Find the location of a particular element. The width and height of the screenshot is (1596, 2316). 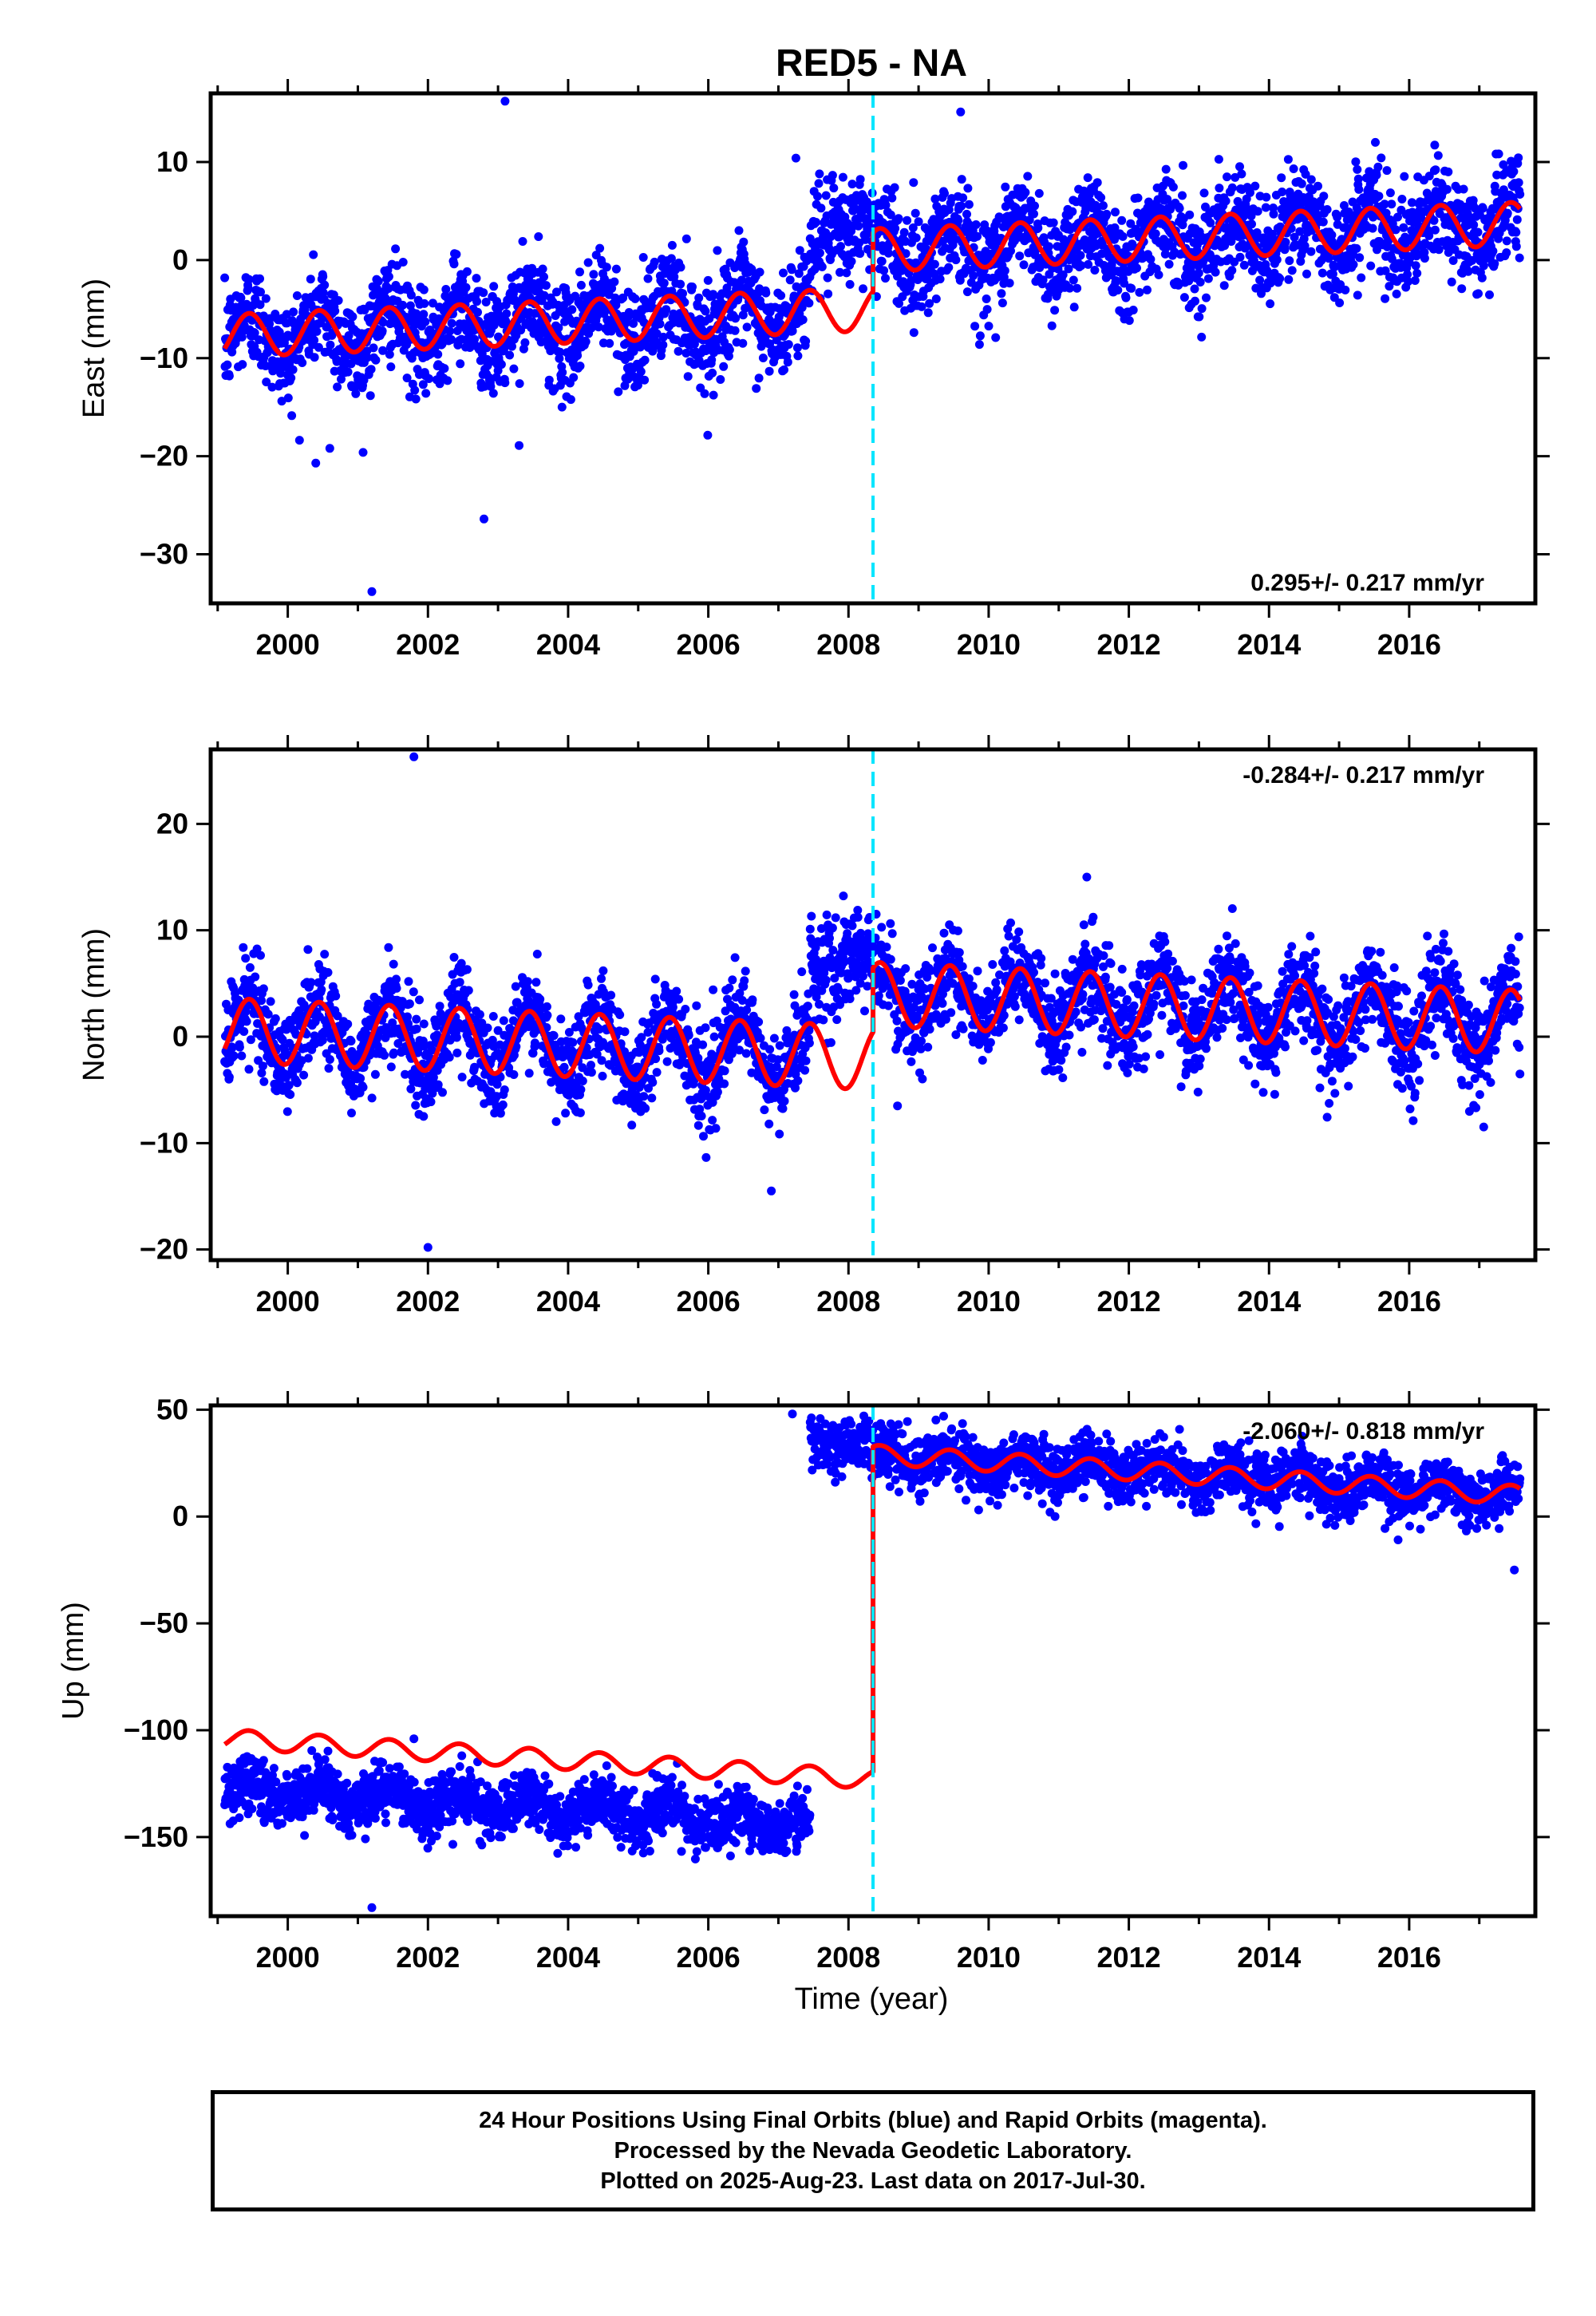

east-x-tick-label: 2004 is located at coordinates (568, 644).